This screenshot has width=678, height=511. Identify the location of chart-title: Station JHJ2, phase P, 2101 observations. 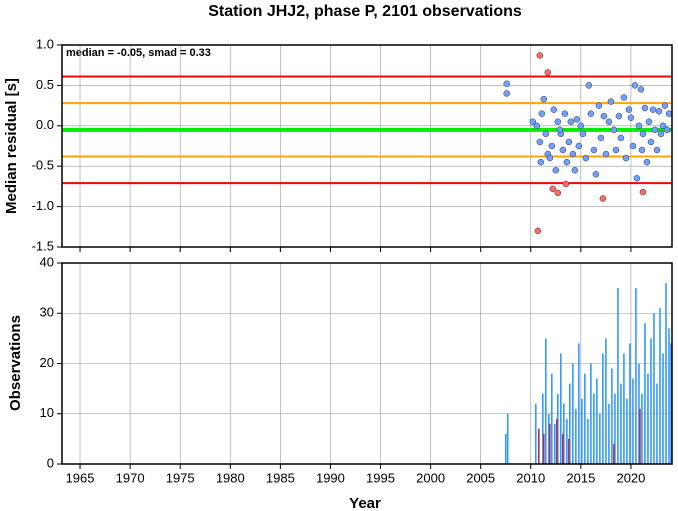
(365, 11).